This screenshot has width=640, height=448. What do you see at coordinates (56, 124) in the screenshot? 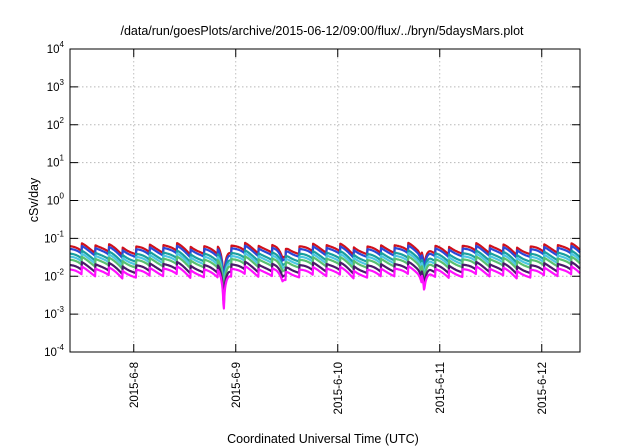
I see `y-tick-label: 10²` at bounding box center [56, 124].